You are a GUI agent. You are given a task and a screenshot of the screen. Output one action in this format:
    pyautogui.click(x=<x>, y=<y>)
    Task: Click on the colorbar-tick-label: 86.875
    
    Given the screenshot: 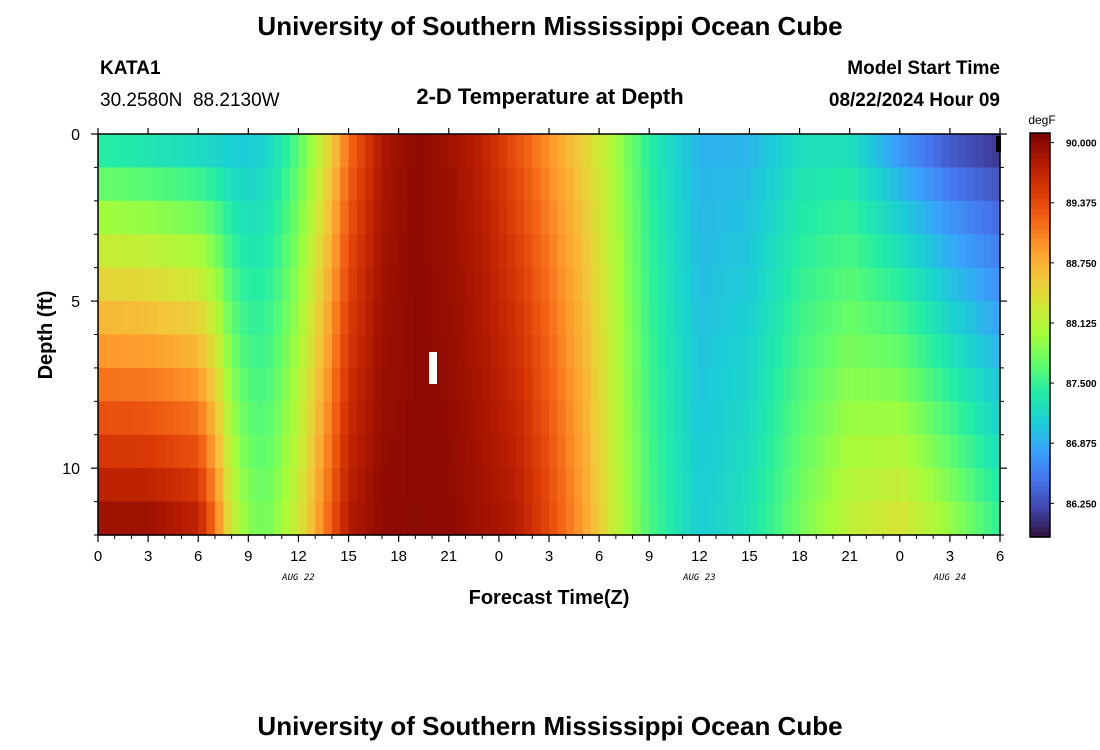 What is the action you would take?
    pyautogui.click(x=1081, y=444)
    